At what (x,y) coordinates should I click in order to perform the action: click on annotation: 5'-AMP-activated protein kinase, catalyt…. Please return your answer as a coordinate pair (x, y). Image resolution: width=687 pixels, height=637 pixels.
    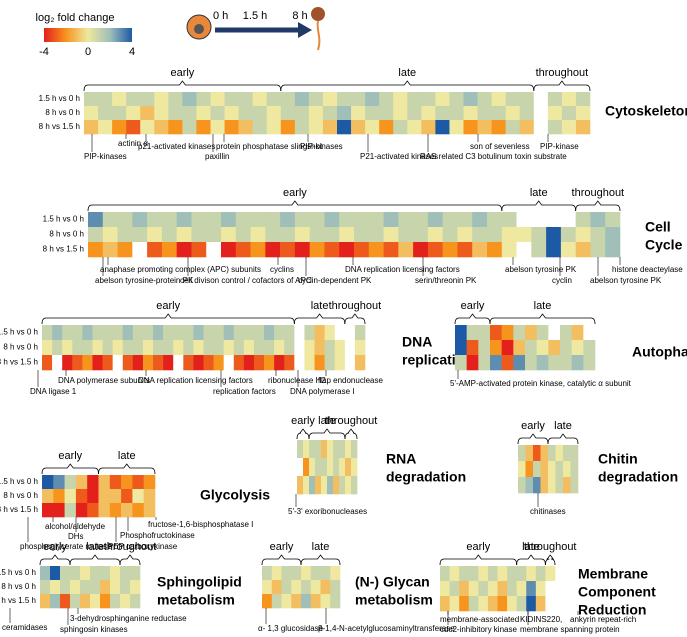
    Looking at the image, I should click on (541, 383).